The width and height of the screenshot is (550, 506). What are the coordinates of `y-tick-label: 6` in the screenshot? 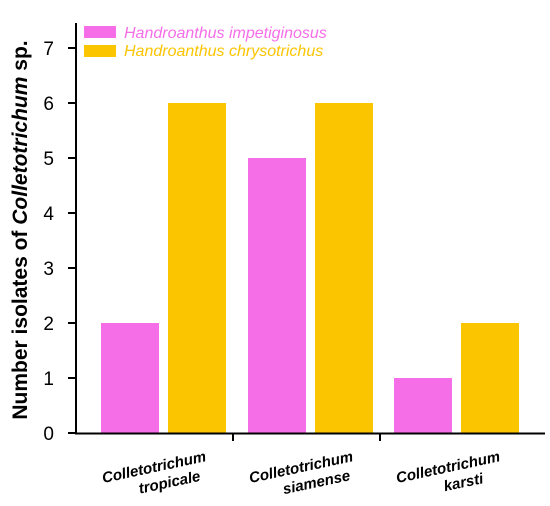 It's located at (48, 104).